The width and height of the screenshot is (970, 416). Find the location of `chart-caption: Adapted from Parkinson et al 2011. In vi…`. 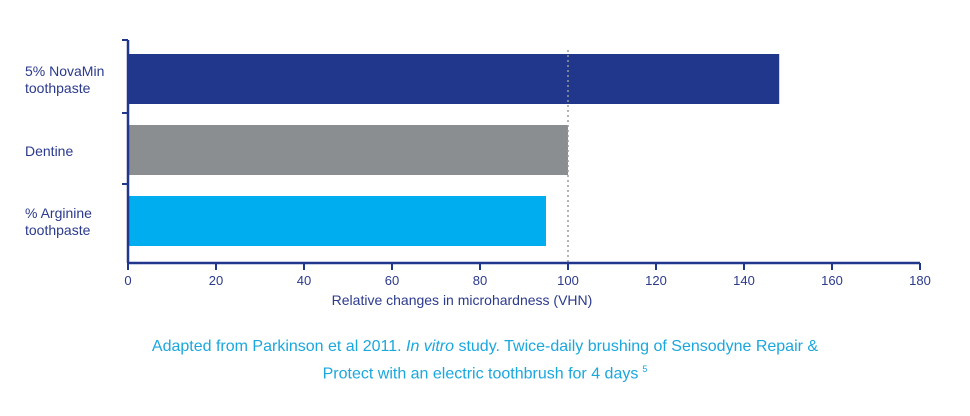

chart-caption: Adapted from Parkinson et al 2011. In vi… is located at coordinates (485, 360).